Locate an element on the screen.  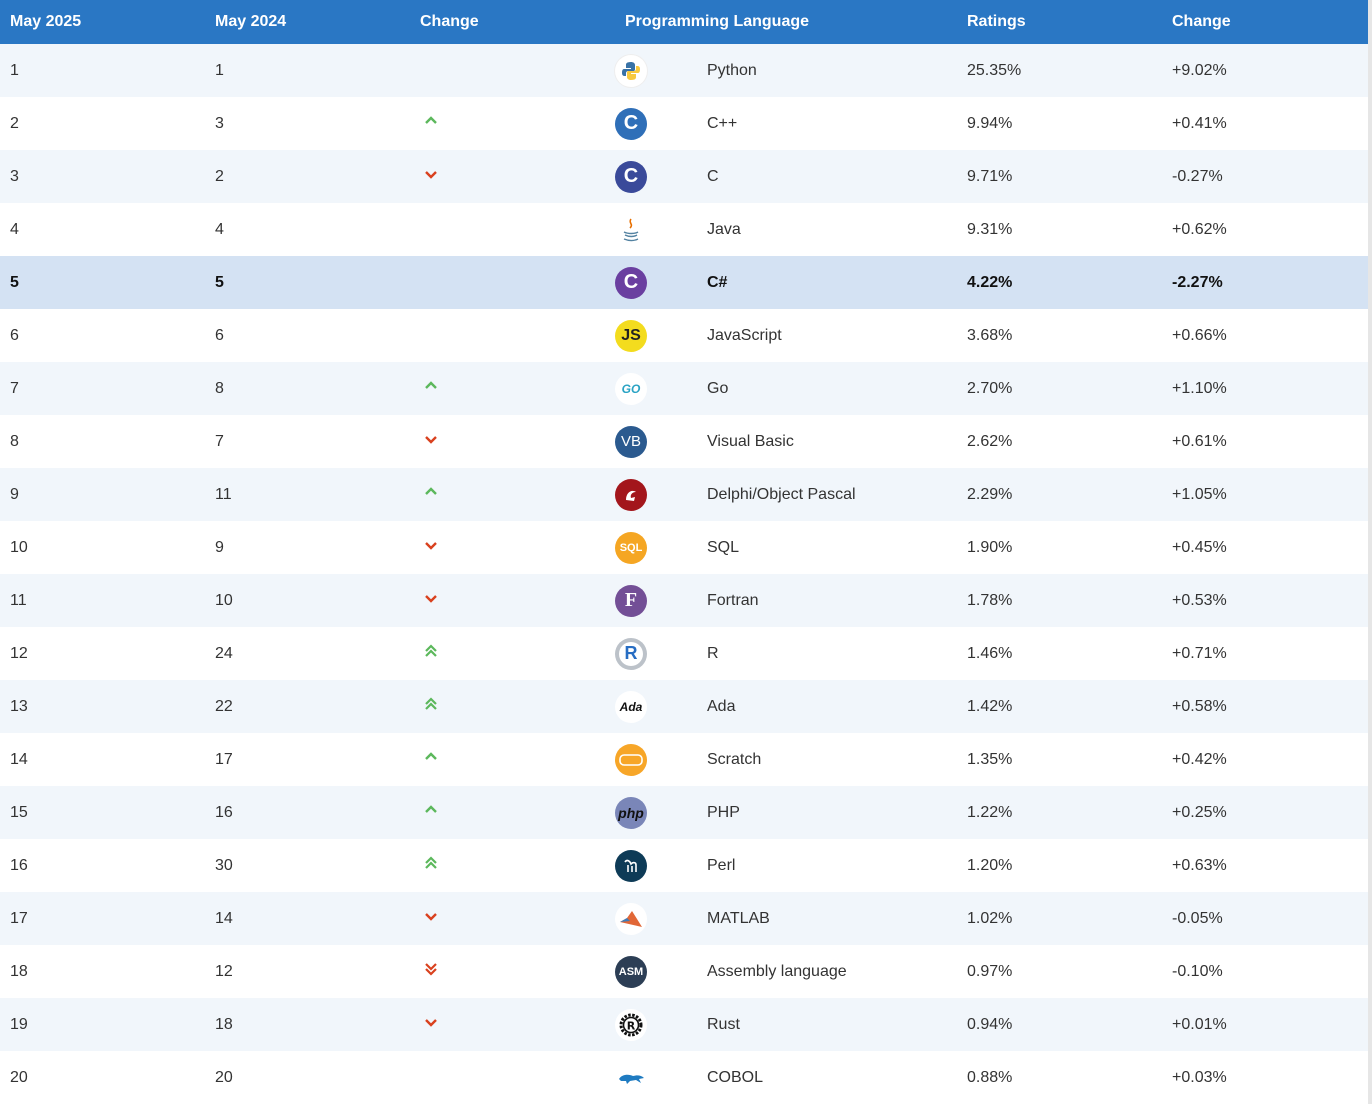
header-may-2024: May 2024 is located at coordinates (251, 21).